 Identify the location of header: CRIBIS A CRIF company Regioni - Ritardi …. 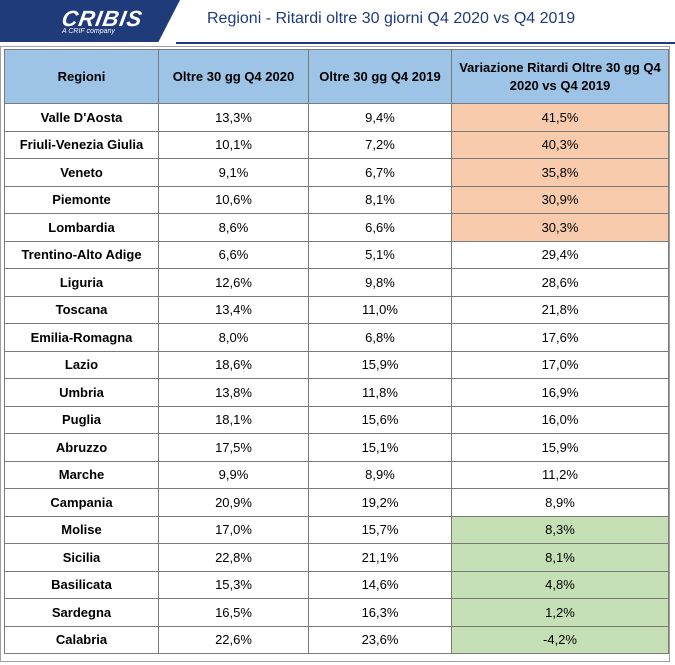
(337, 22).